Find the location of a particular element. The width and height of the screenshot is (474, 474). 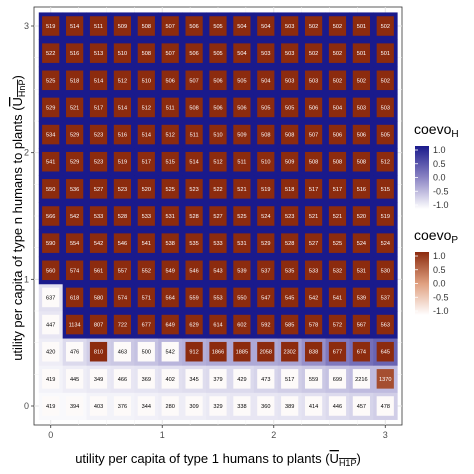

cell-label: 524 is located at coordinates (385, 244).